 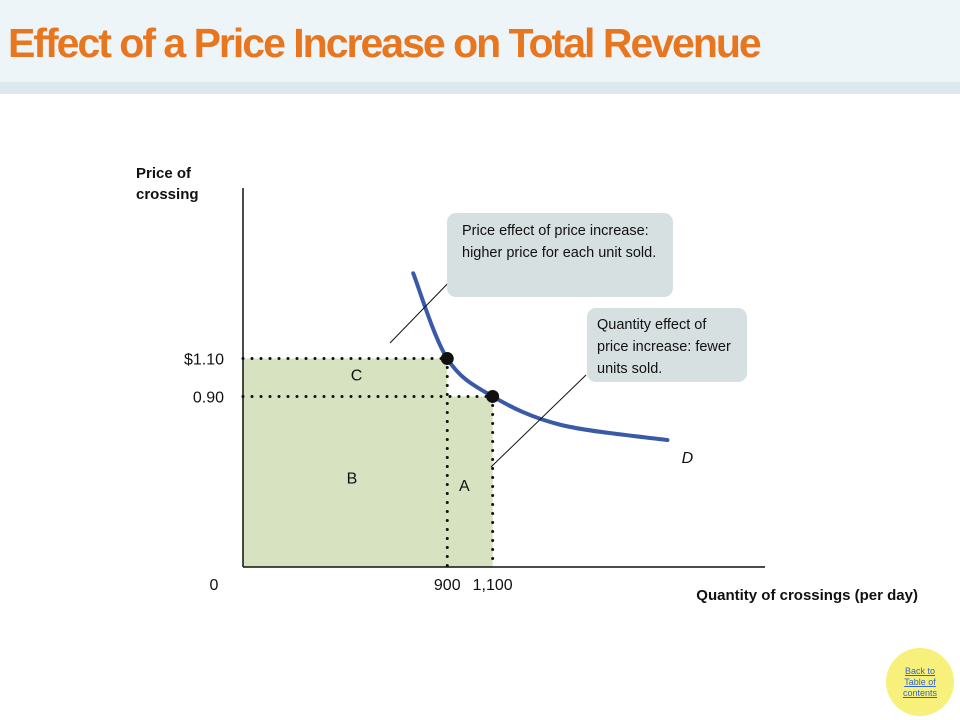 I want to click on x-axis-title: Quantity of crossings (per day), so click(x=807, y=595).